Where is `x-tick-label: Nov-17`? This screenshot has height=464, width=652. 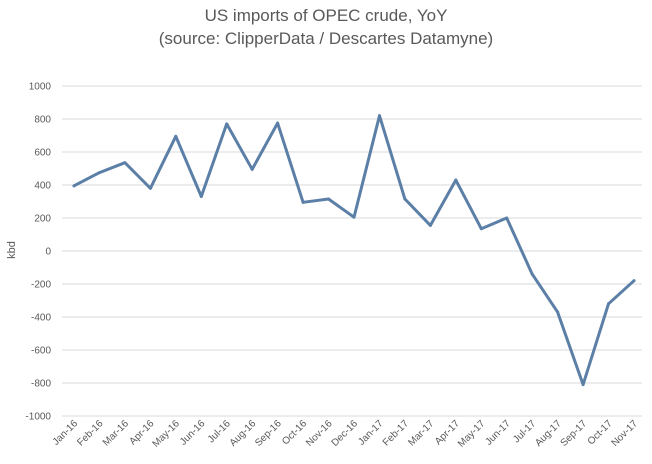 x-tick-label: Nov-17 is located at coordinates (625, 433).